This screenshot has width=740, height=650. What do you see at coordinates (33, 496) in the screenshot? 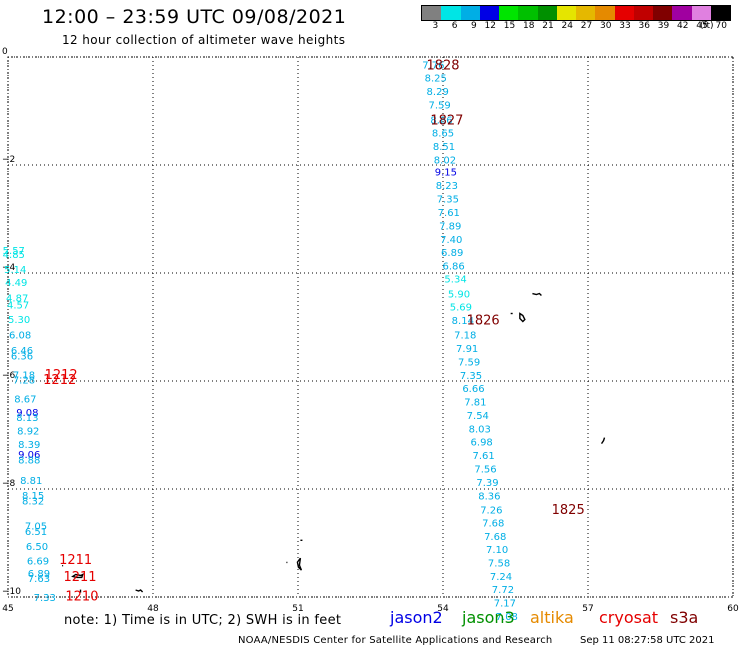
I see `swh-value: 8.15` at bounding box center [33, 496].